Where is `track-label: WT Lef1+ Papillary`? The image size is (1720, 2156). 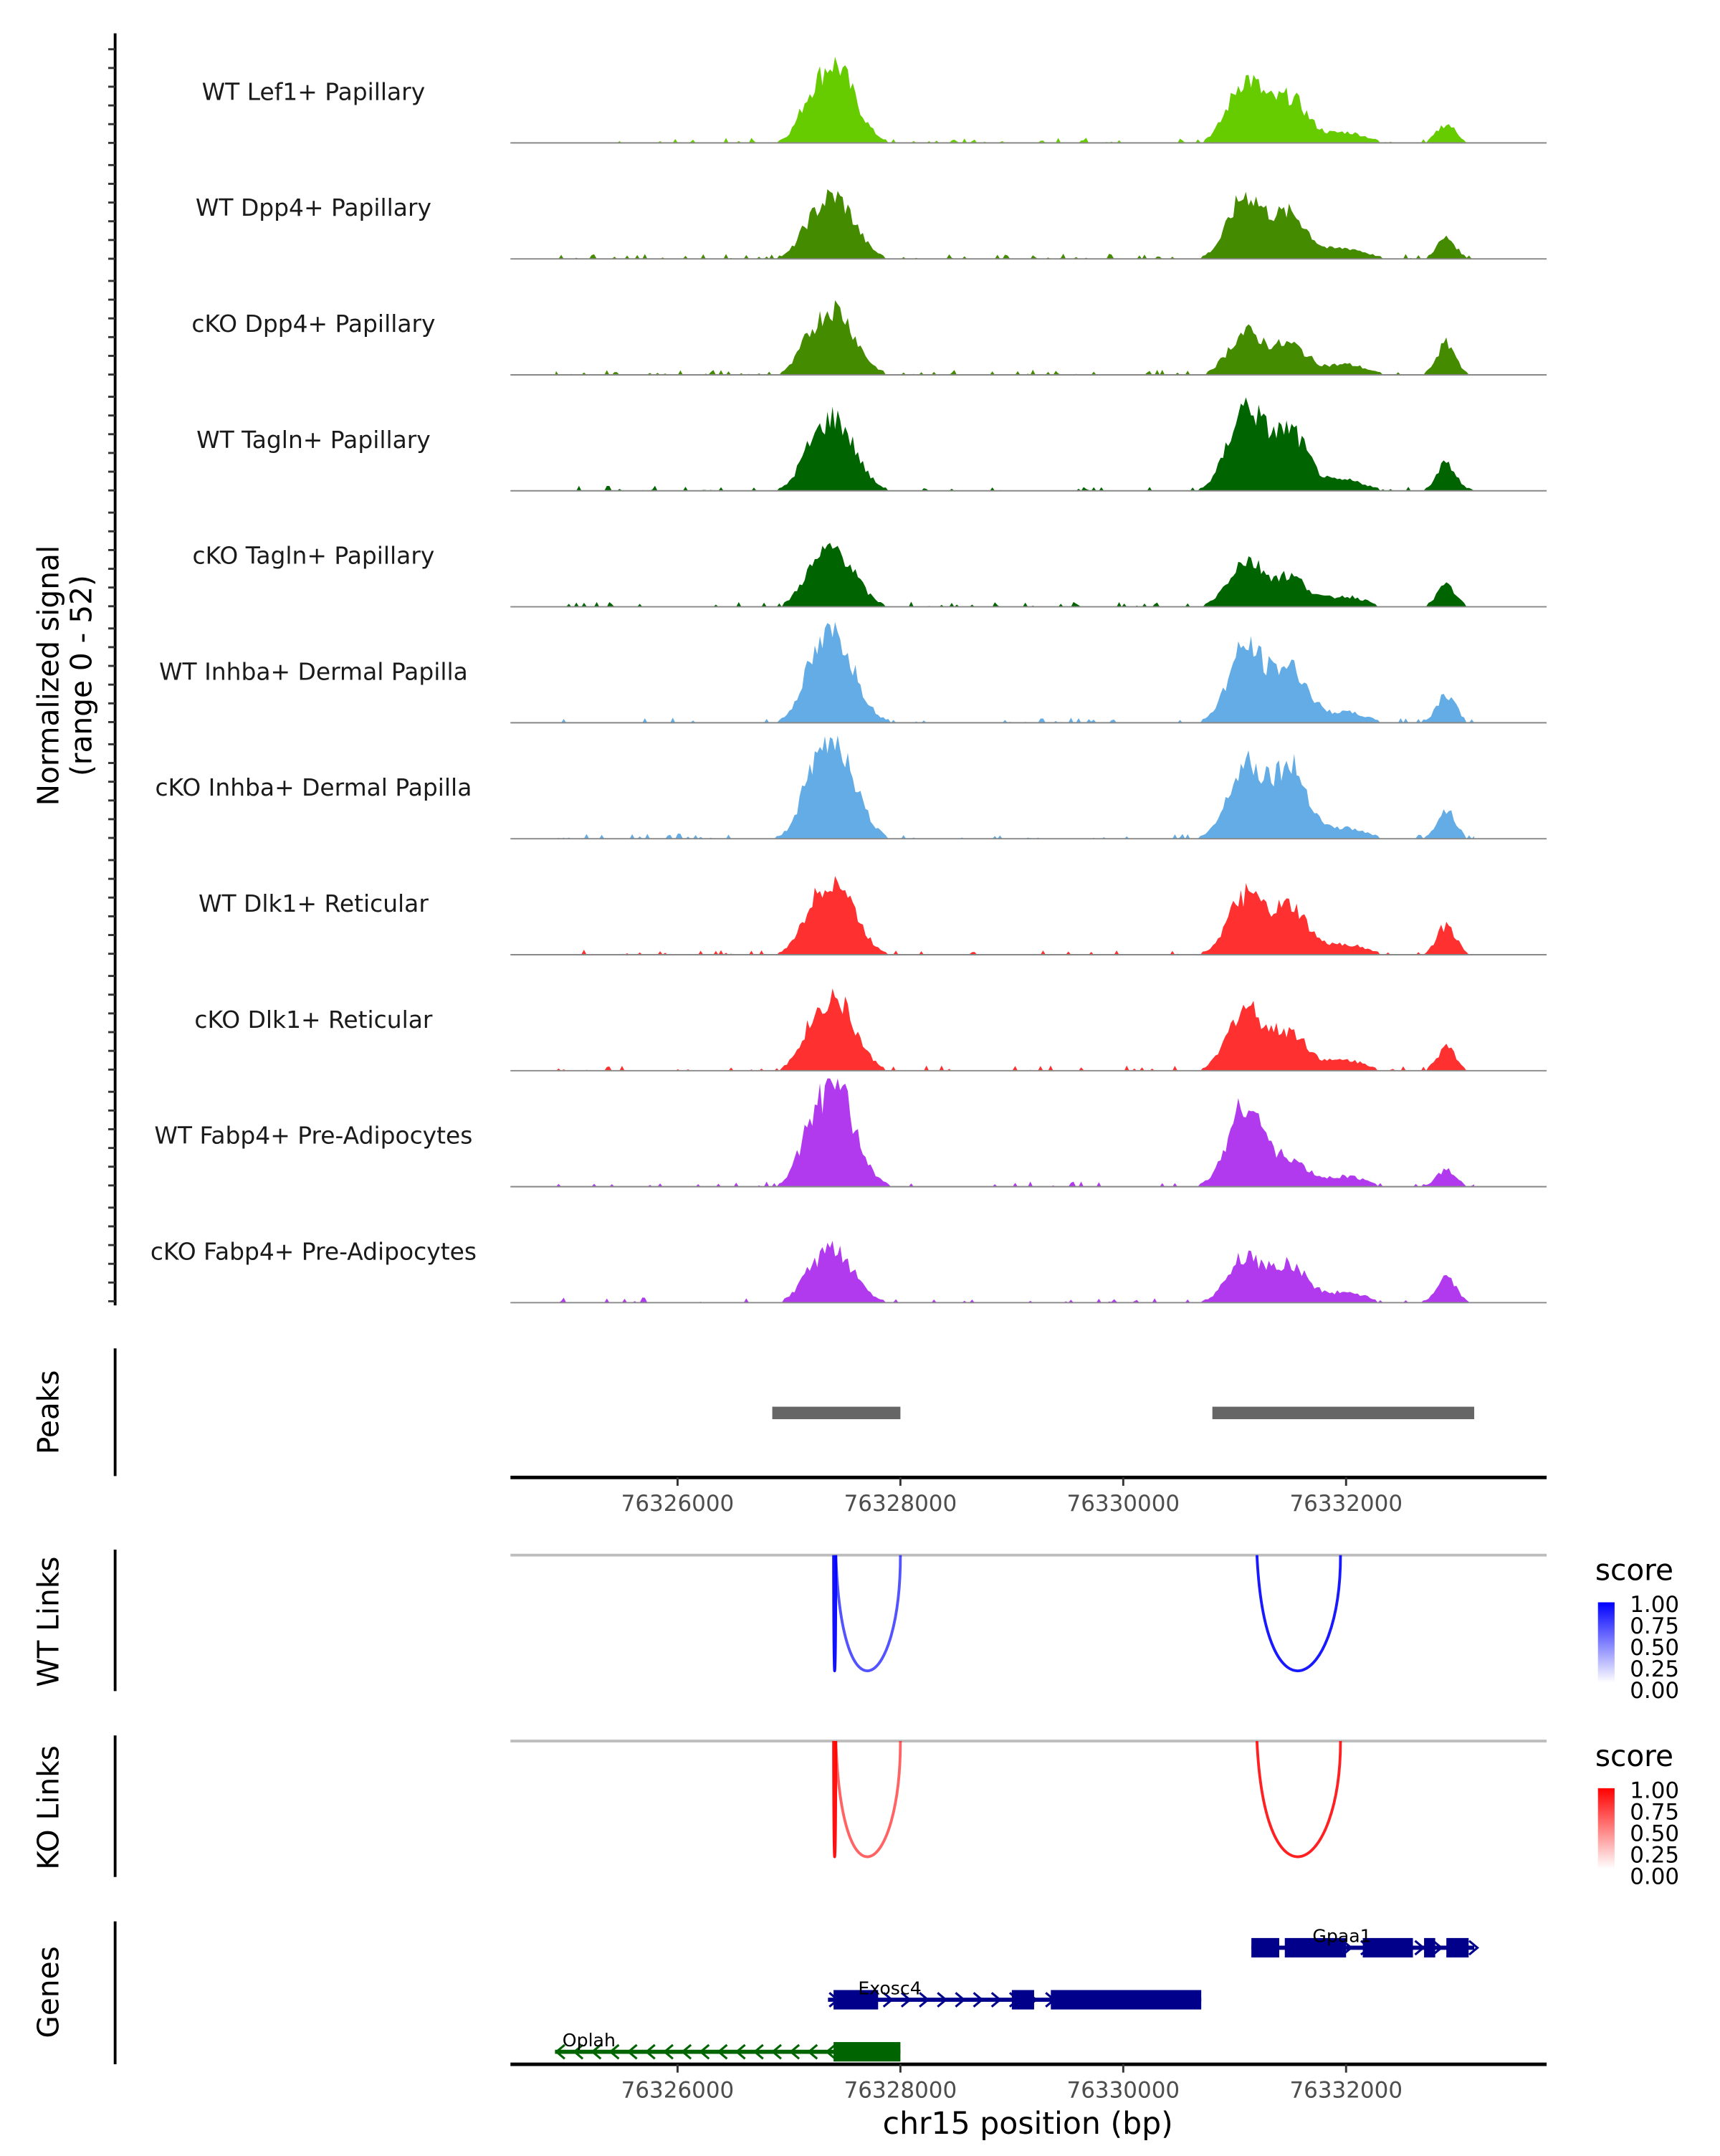
track-label: WT Lef1+ Papillary is located at coordinates (314, 91).